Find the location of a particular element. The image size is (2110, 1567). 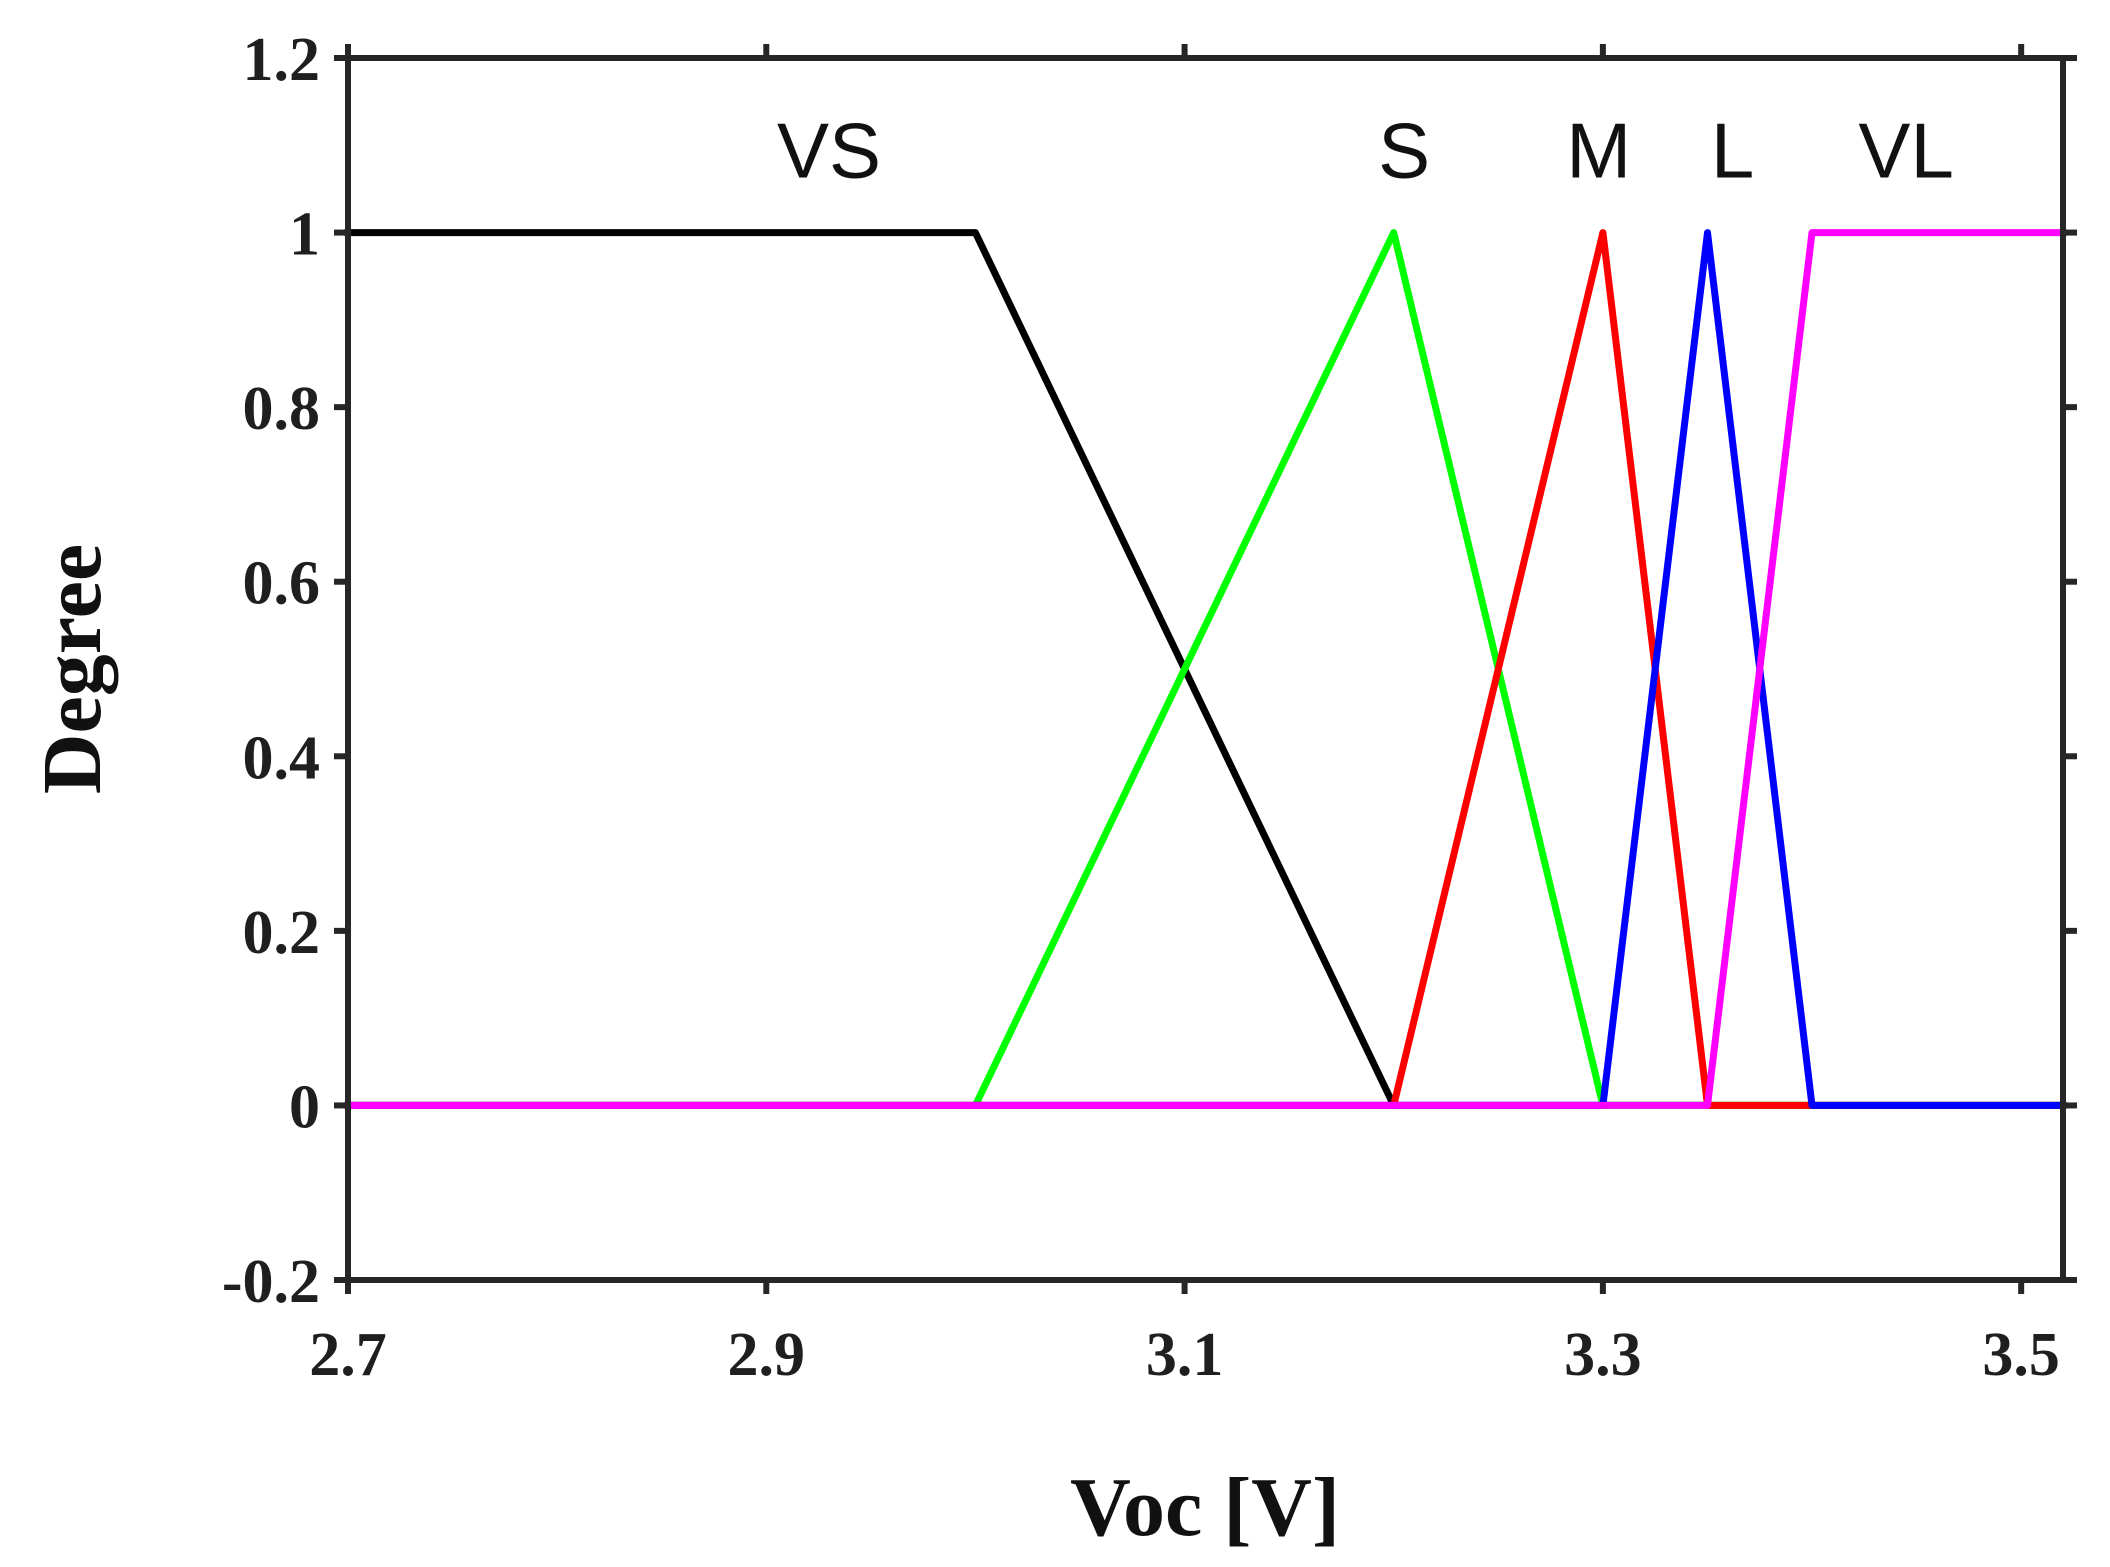

series-label-s: S is located at coordinates (1404, 151).